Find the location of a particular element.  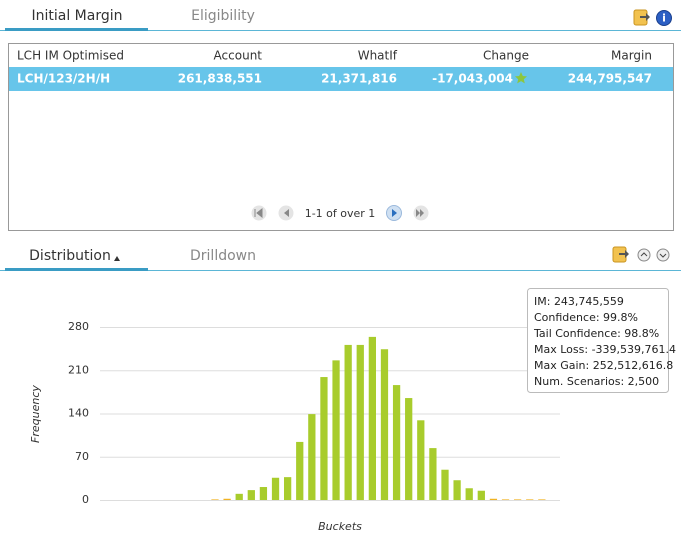

star-icon is located at coordinates (521, 78).